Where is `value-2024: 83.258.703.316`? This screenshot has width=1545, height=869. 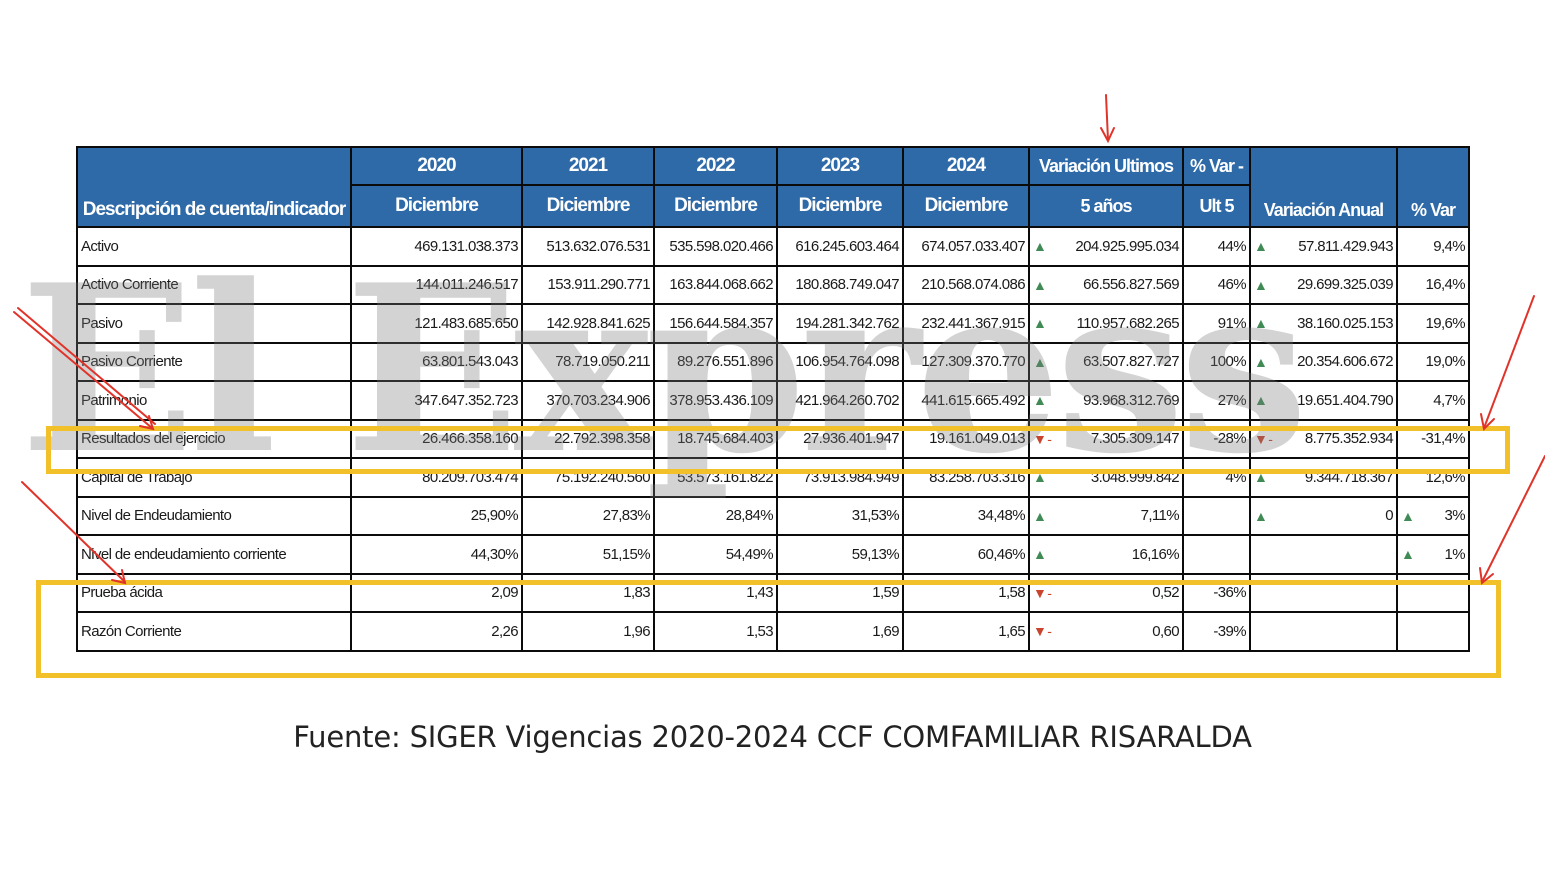 value-2024: 83.258.703.316 is located at coordinates (966, 477).